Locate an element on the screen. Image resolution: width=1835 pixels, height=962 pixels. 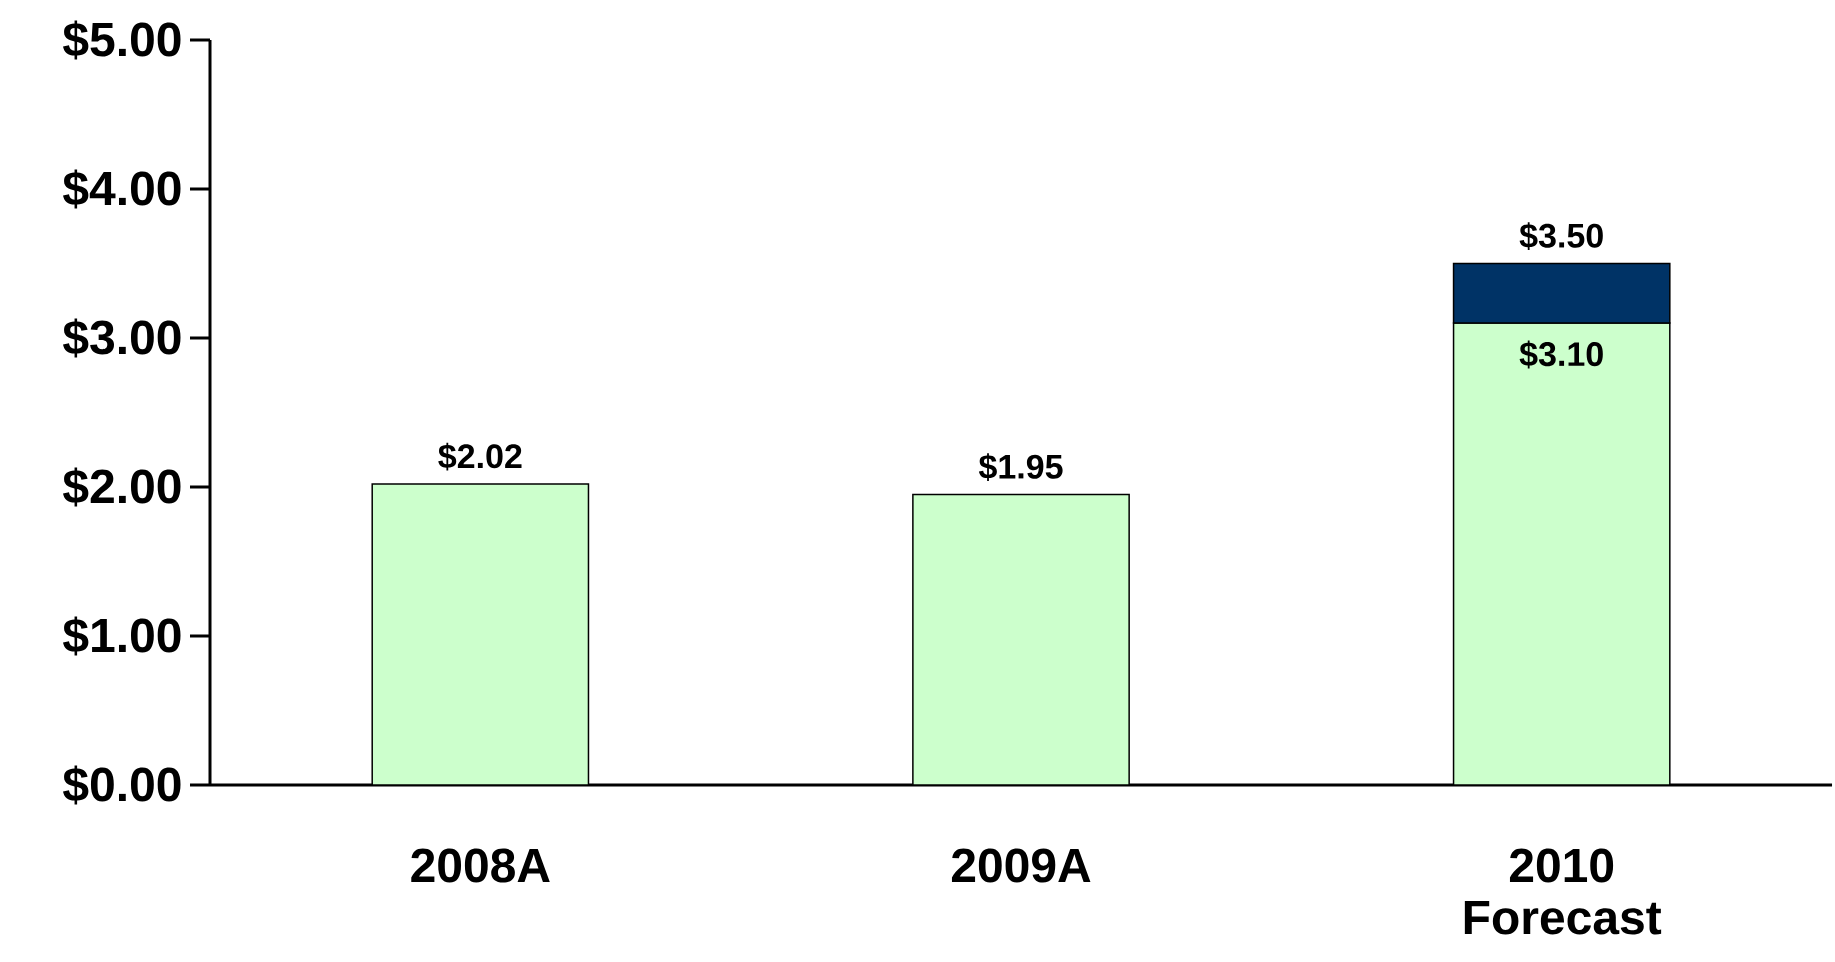
y-tick-label: $3.00 is located at coordinates (122, 338).